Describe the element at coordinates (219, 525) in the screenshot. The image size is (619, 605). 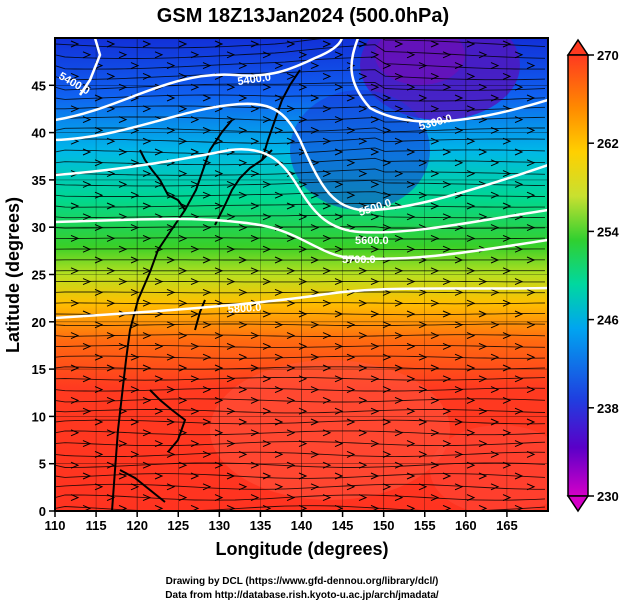
I see `x-tick-label: 130` at that location.